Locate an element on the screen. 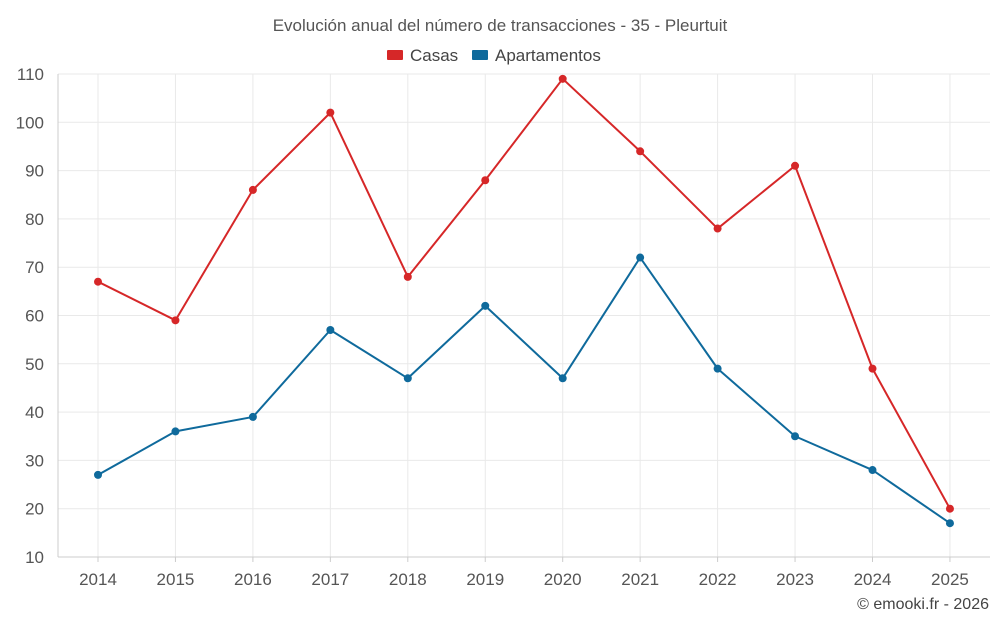 Image resolution: width=1000 pixels, height=625 pixels. data-point-casas-2014 is located at coordinates (98, 281).